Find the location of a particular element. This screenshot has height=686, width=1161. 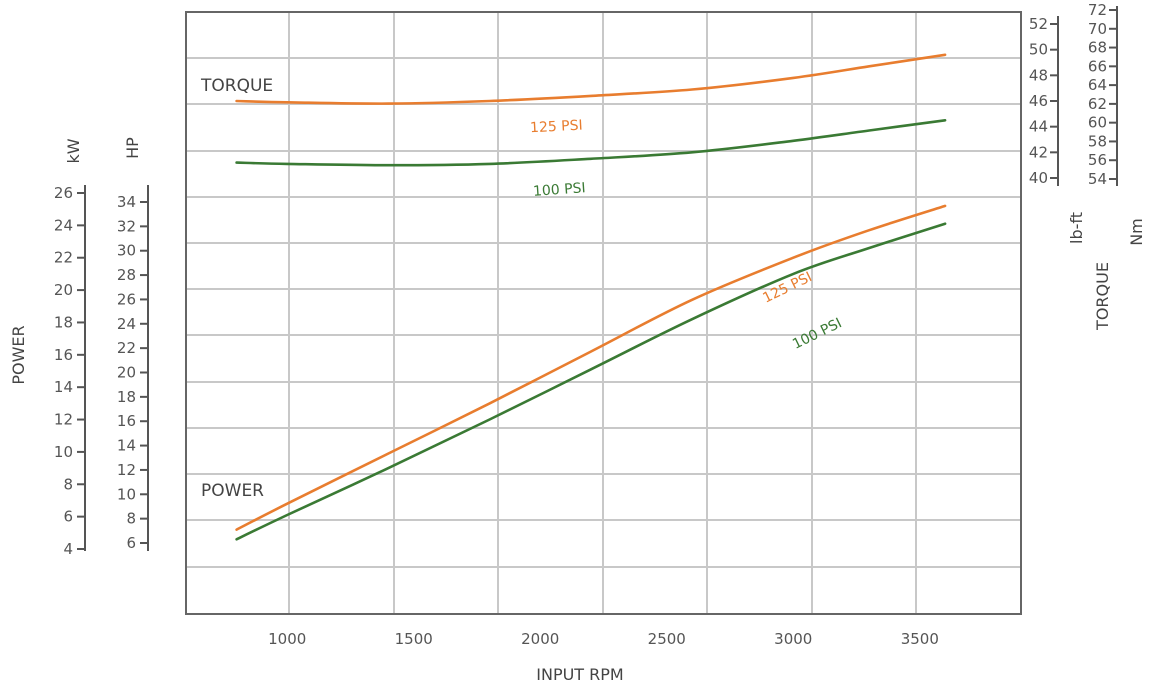

hp-tick-label: 16 is located at coordinates (126, 421).